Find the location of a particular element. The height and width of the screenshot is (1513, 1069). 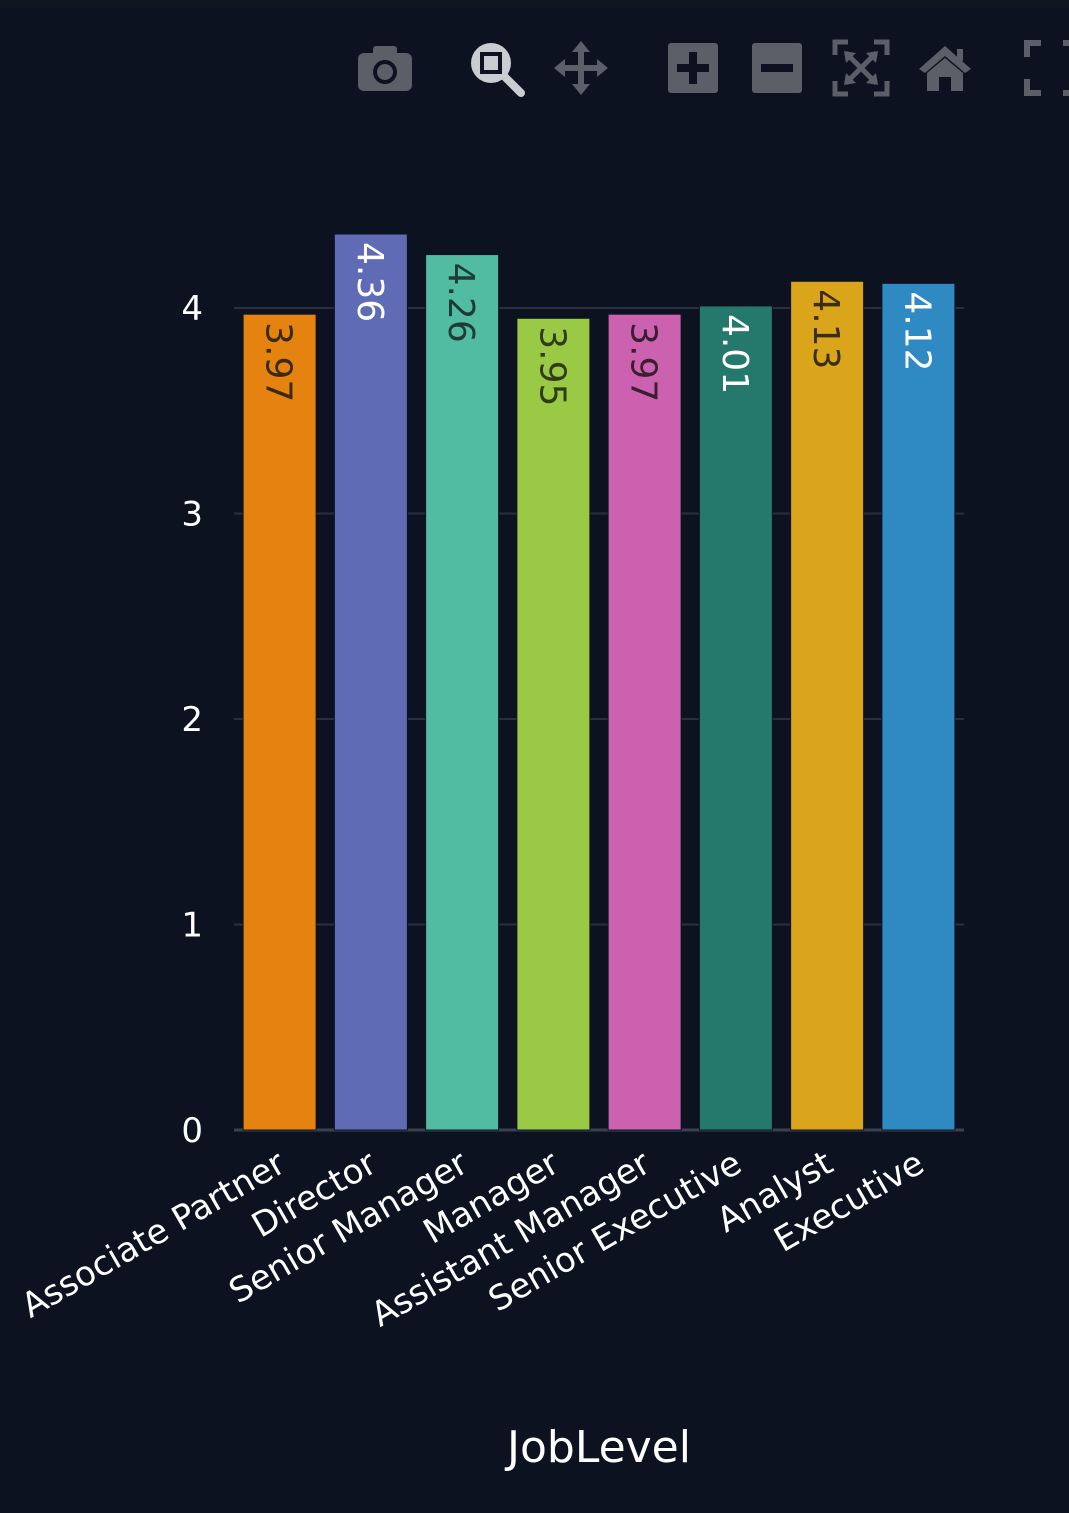

fullscreen-icon is located at coordinates (1046, 68).